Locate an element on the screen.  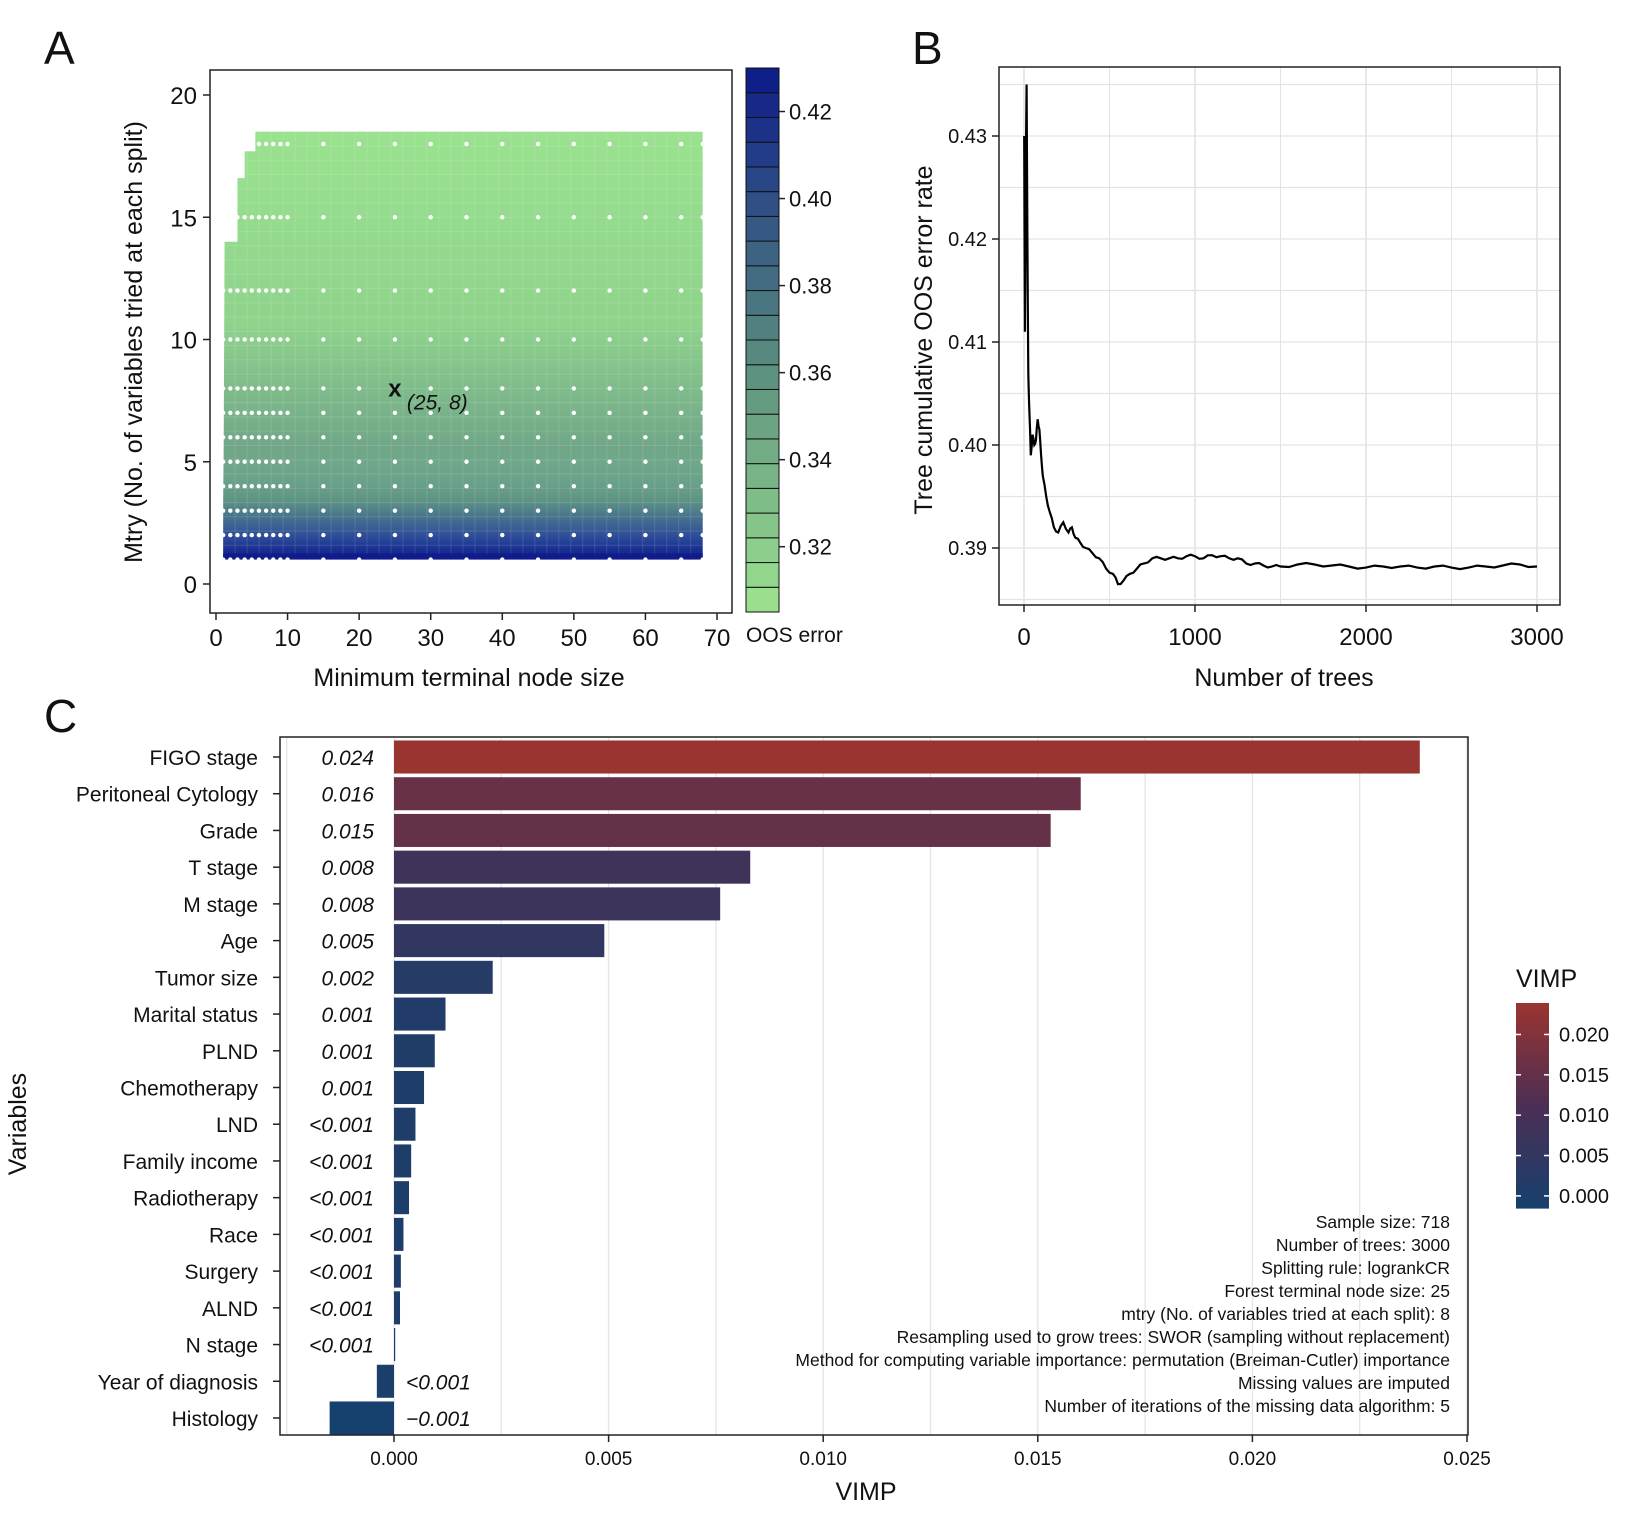
model-info-line: Forest terminal node size: 25 is located at coordinates (1337, 1291).